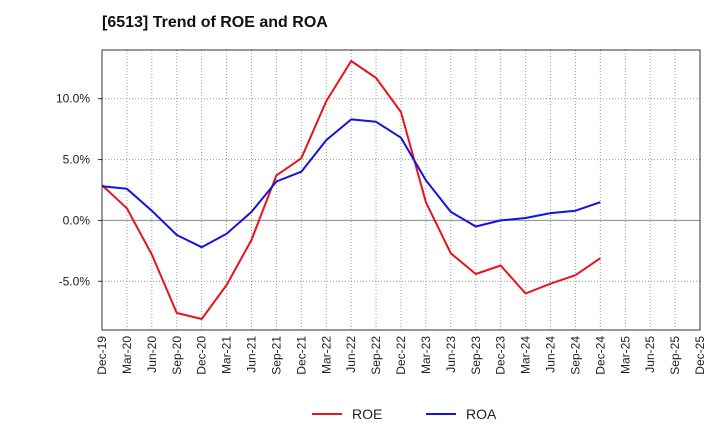  Describe the element at coordinates (351, 354) in the screenshot. I see `x-tick-label: Jun-22` at that location.